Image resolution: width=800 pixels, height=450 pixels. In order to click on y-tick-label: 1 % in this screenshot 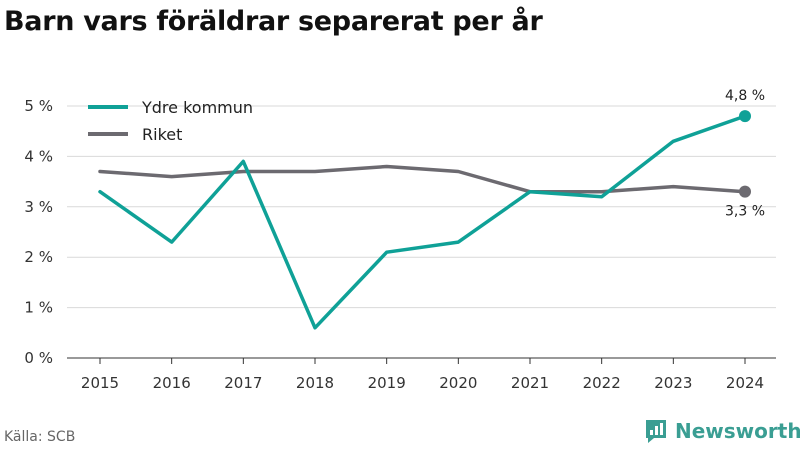, I will do `click(38, 308)`.